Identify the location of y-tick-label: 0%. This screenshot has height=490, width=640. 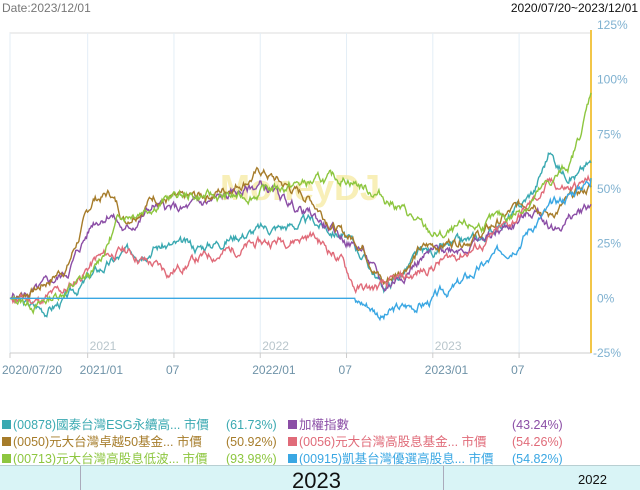
(606, 298).